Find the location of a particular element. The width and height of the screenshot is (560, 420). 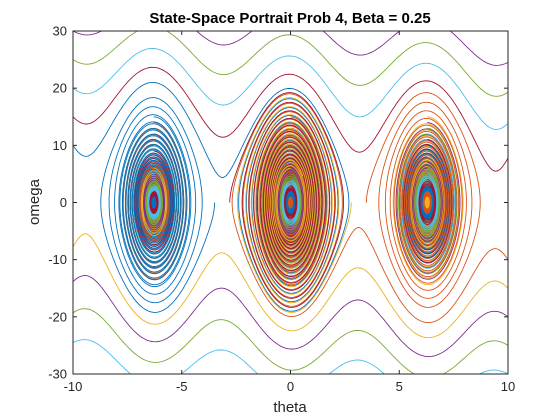

y-tick-label: -30 is located at coordinates (57, 374).